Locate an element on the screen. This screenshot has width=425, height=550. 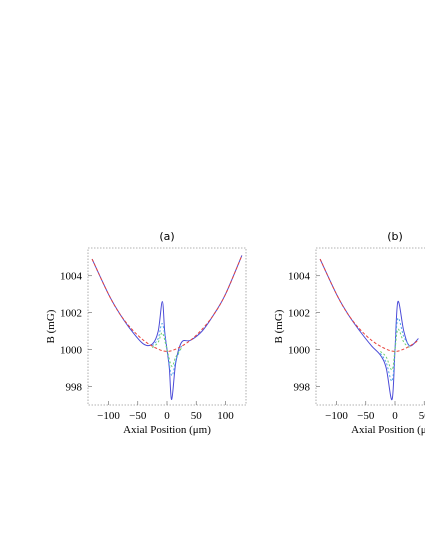
panel-label: (b) is located at coordinates (395, 236).